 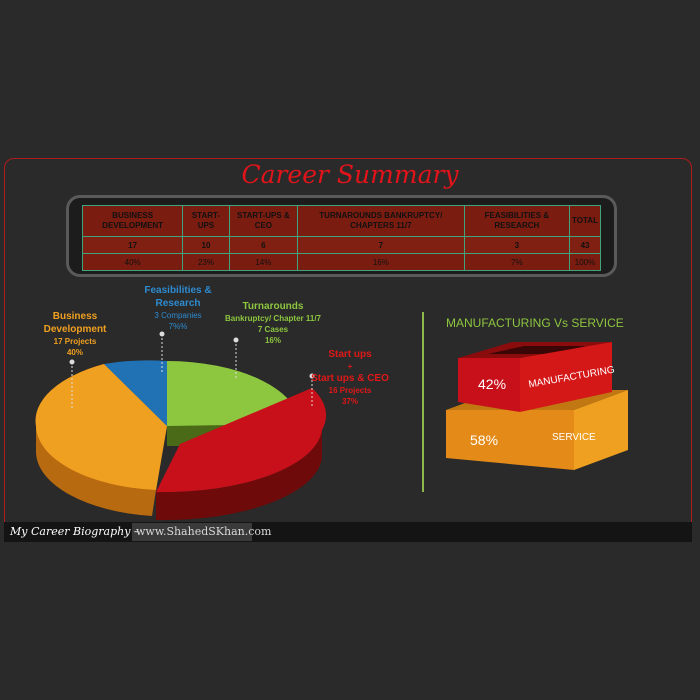 What do you see at coordinates (492, 384) in the screenshot?
I see `manufacturing-percent: 42%` at bounding box center [492, 384].